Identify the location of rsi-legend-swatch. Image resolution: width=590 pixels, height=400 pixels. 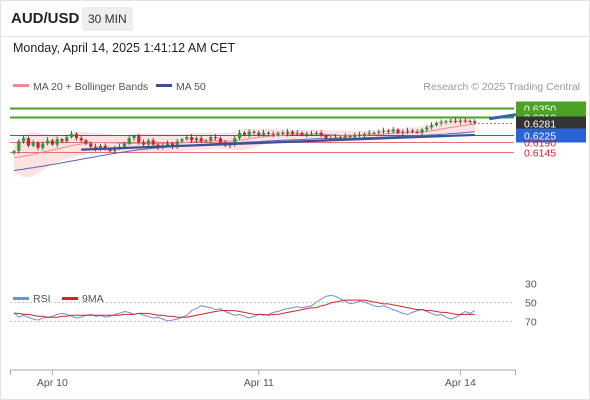
(21, 298).